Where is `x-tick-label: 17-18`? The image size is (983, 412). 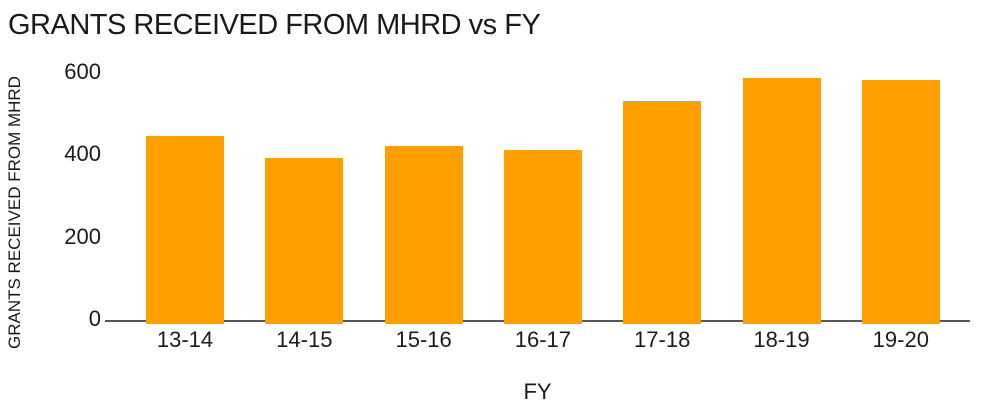 x-tick-label: 17-18 is located at coordinates (662, 339).